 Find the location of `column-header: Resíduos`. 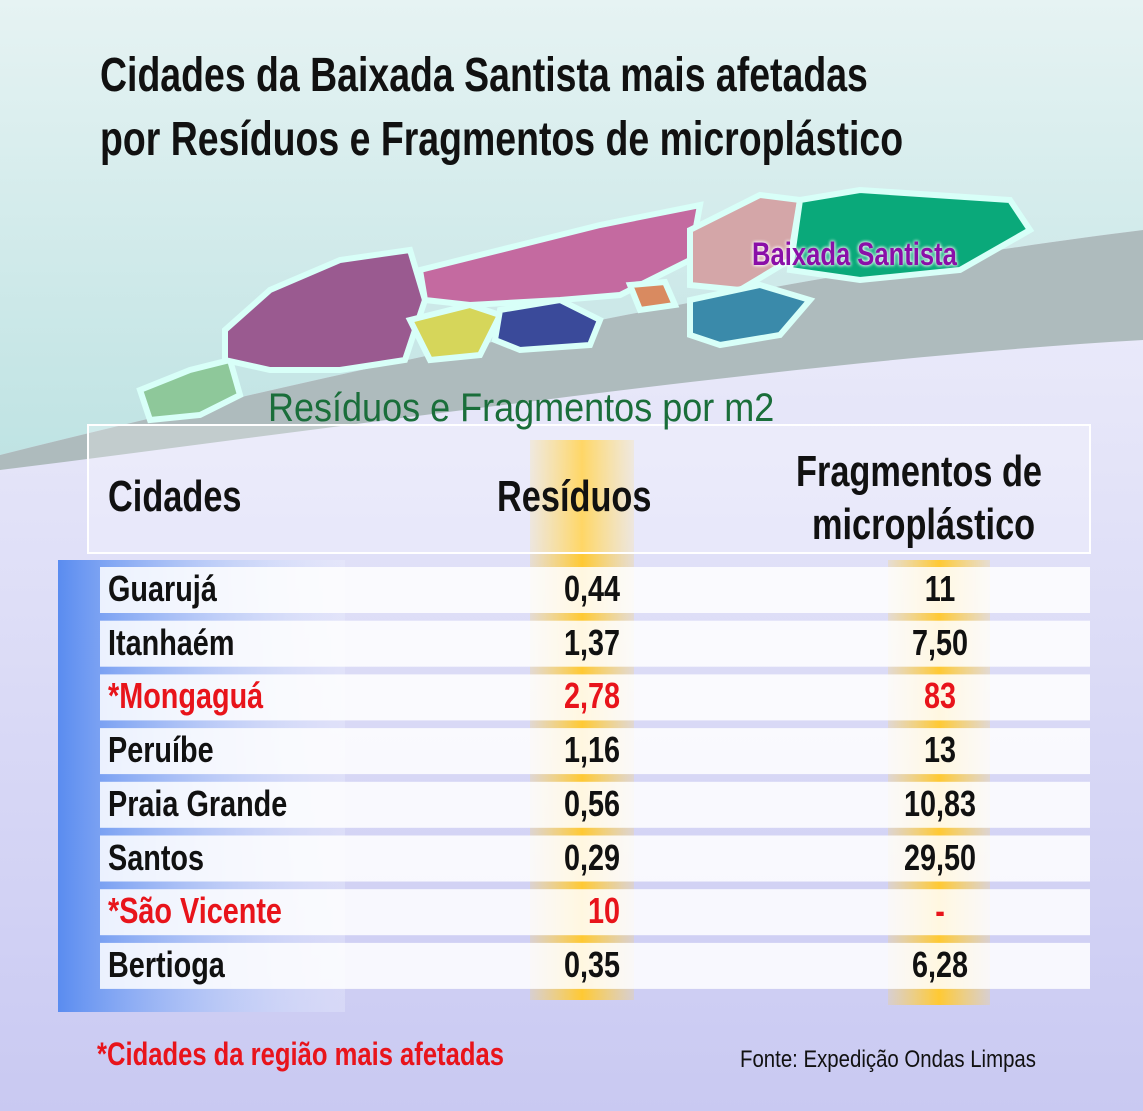

column-header: Resíduos is located at coordinates (574, 496).